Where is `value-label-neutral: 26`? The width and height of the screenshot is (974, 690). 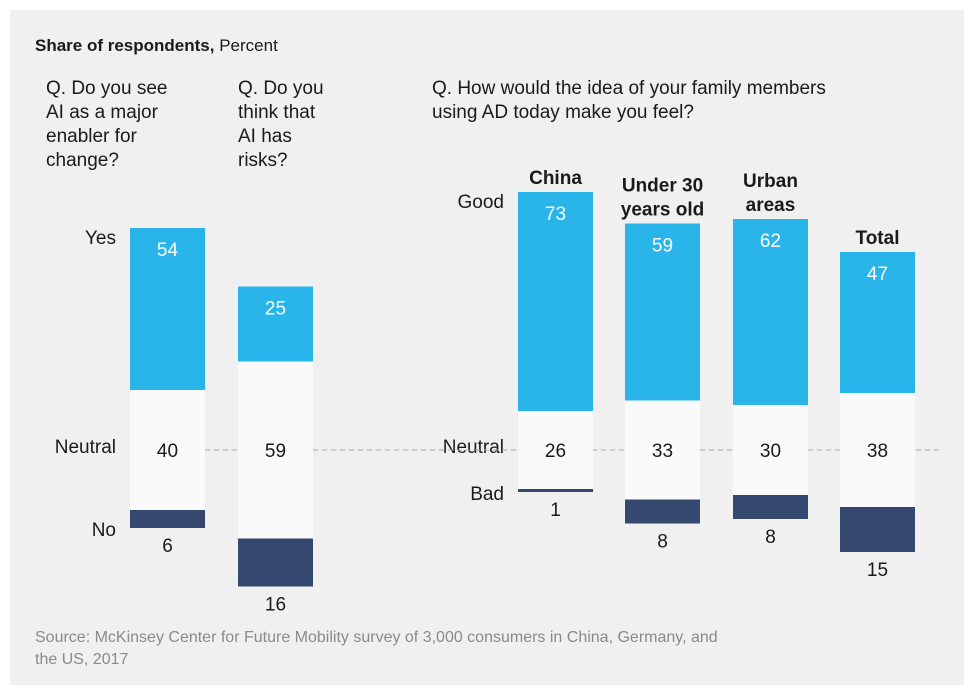 value-label-neutral: 26 is located at coordinates (555, 451).